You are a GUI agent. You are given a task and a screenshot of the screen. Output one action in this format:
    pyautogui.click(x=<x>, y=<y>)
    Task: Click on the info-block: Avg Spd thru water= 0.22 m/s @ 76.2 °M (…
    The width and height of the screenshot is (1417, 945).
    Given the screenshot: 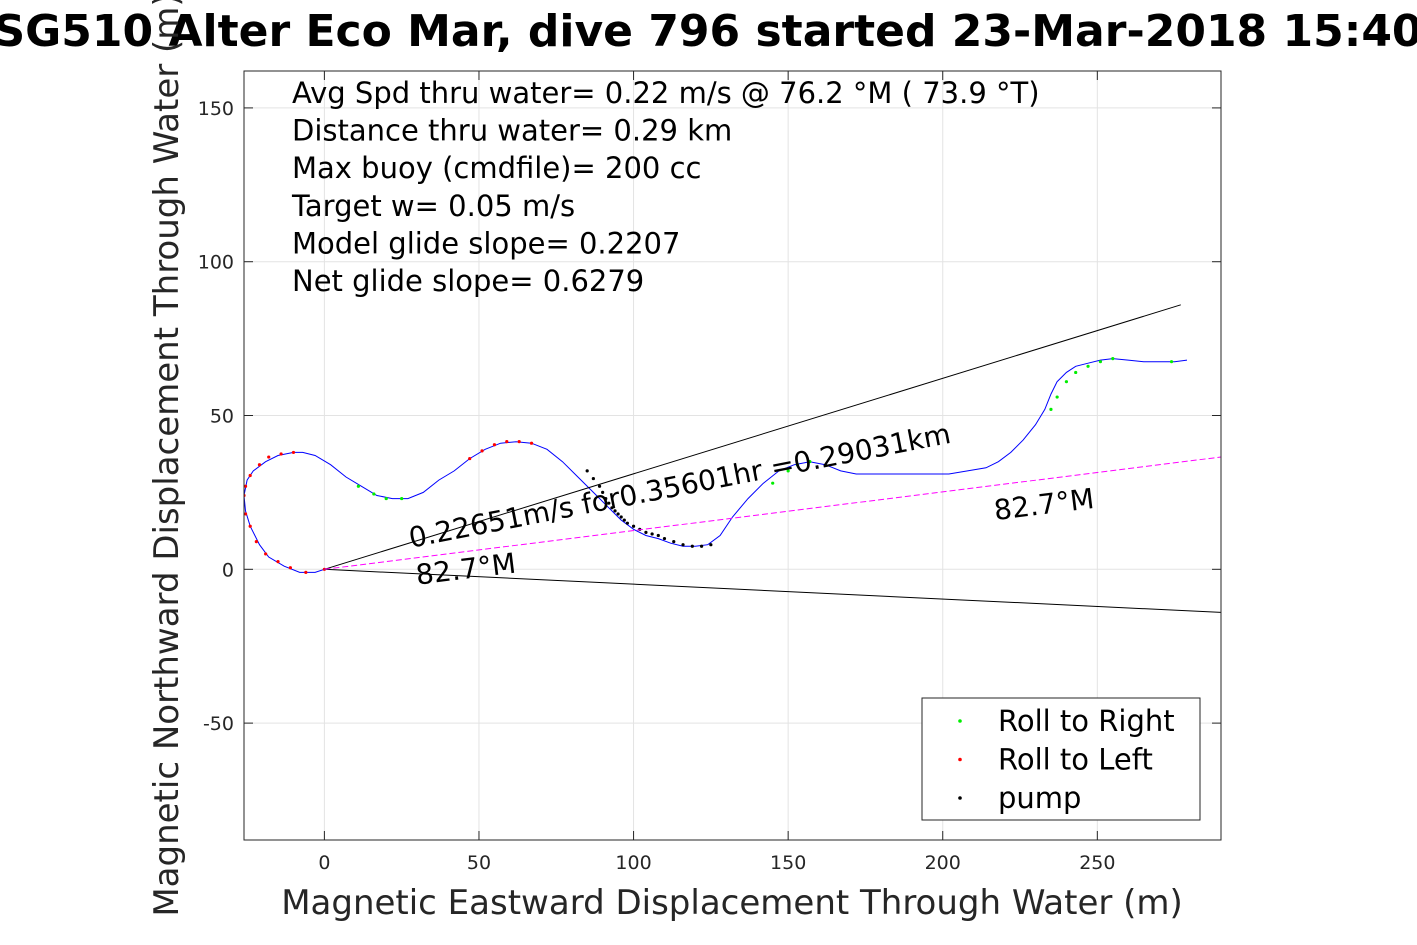 What is the action you would take?
    pyautogui.click(x=665, y=187)
    